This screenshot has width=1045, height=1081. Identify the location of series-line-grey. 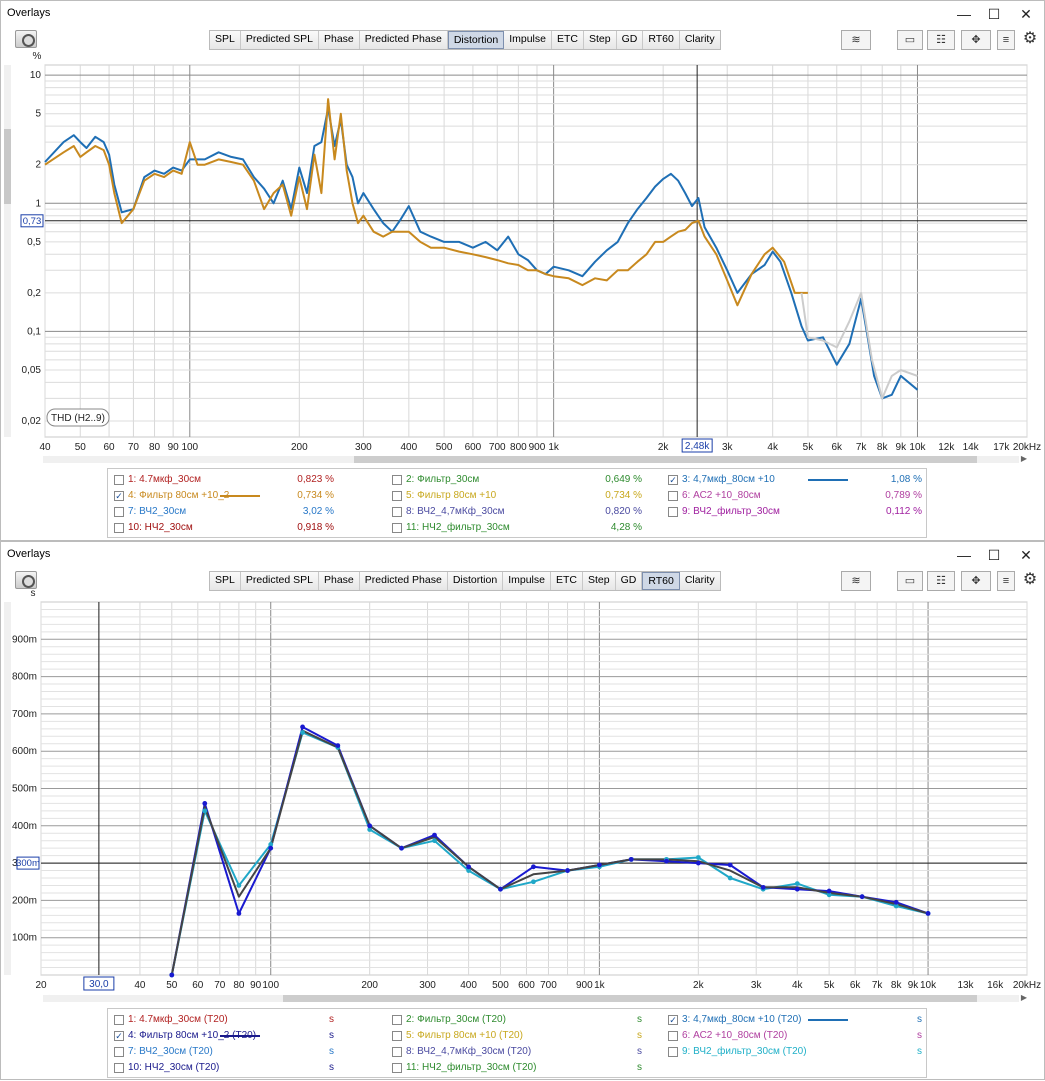
(859, 345).